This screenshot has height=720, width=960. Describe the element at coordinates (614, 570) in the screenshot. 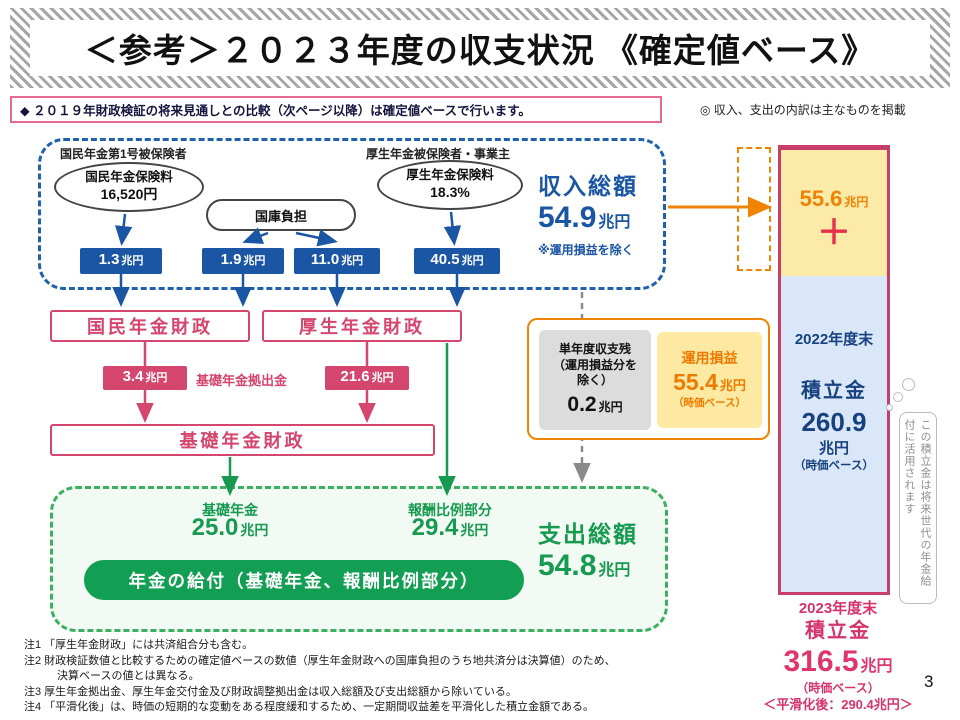

I see `expenditure-total-unit: 兆円` at that location.